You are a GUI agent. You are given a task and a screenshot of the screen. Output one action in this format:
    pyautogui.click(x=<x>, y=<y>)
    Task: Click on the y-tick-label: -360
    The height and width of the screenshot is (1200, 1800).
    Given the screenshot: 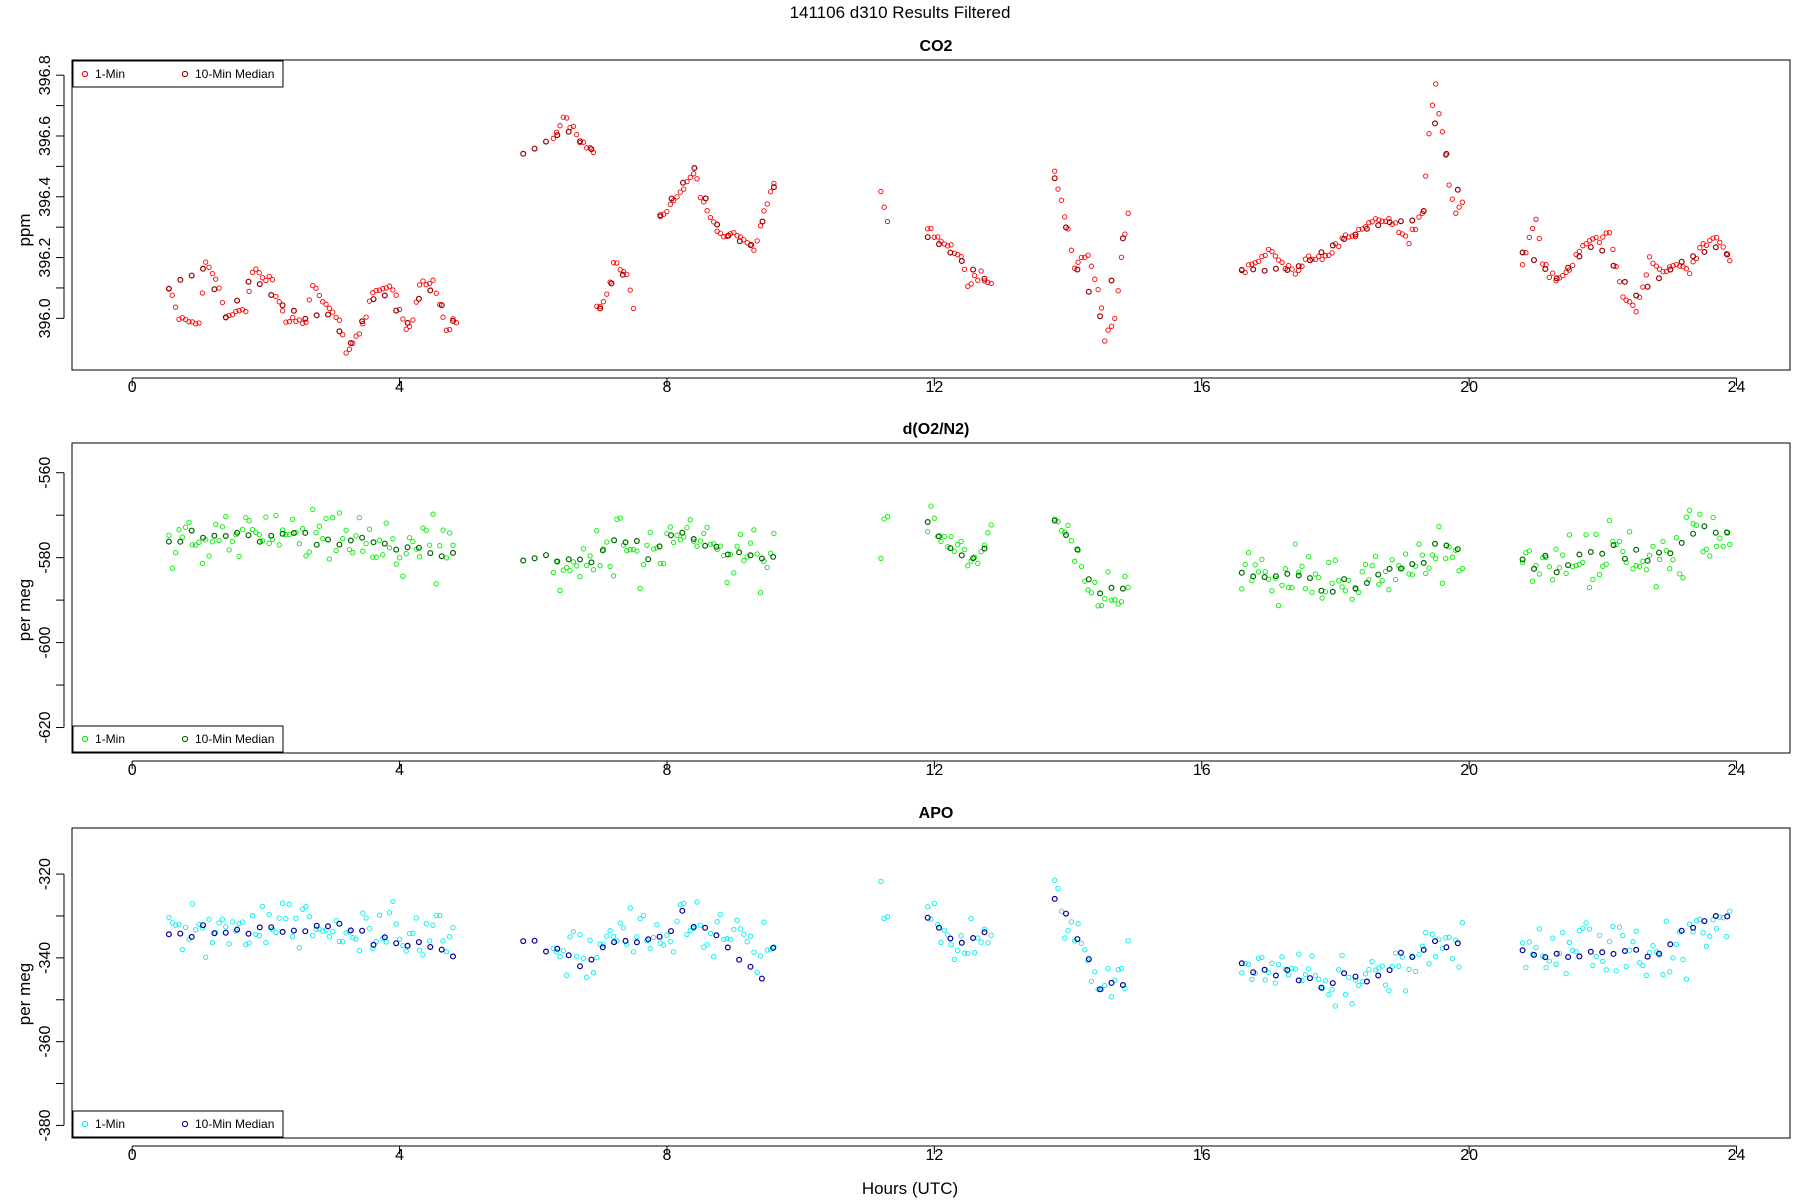 What is the action you would take?
    pyautogui.click(x=45, y=1042)
    